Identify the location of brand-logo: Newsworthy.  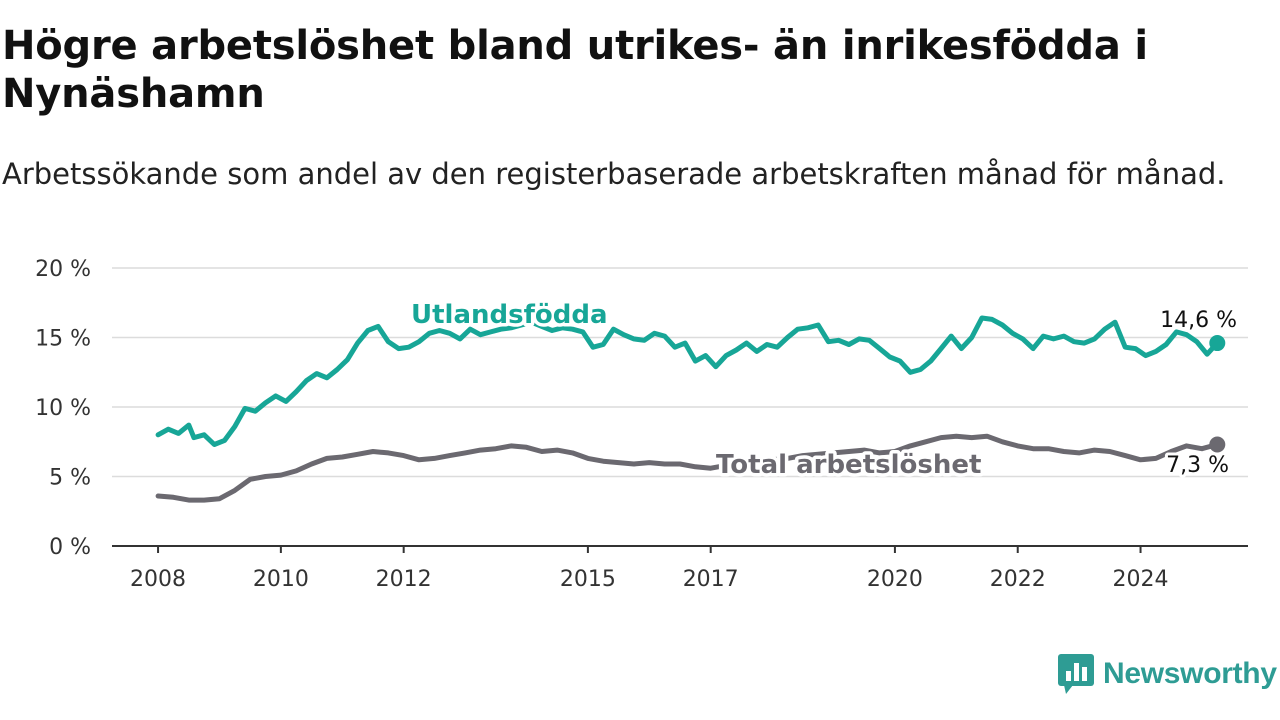
(1167, 674).